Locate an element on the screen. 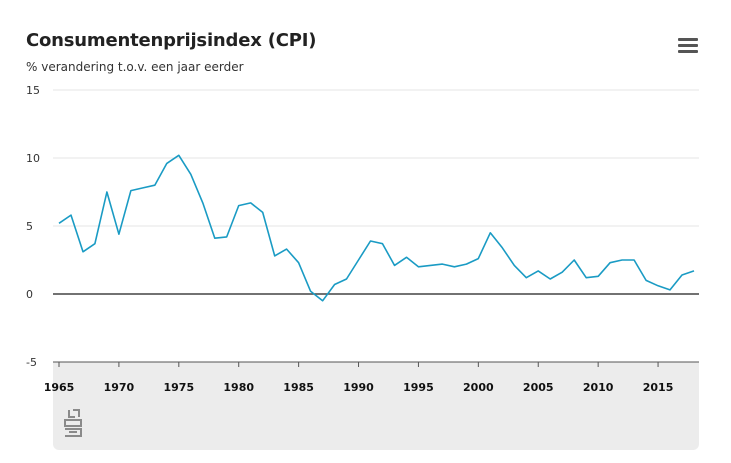 The width and height of the screenshot is (731, 463). x-tick-label: 2005 is located at coordinates (538, 387).